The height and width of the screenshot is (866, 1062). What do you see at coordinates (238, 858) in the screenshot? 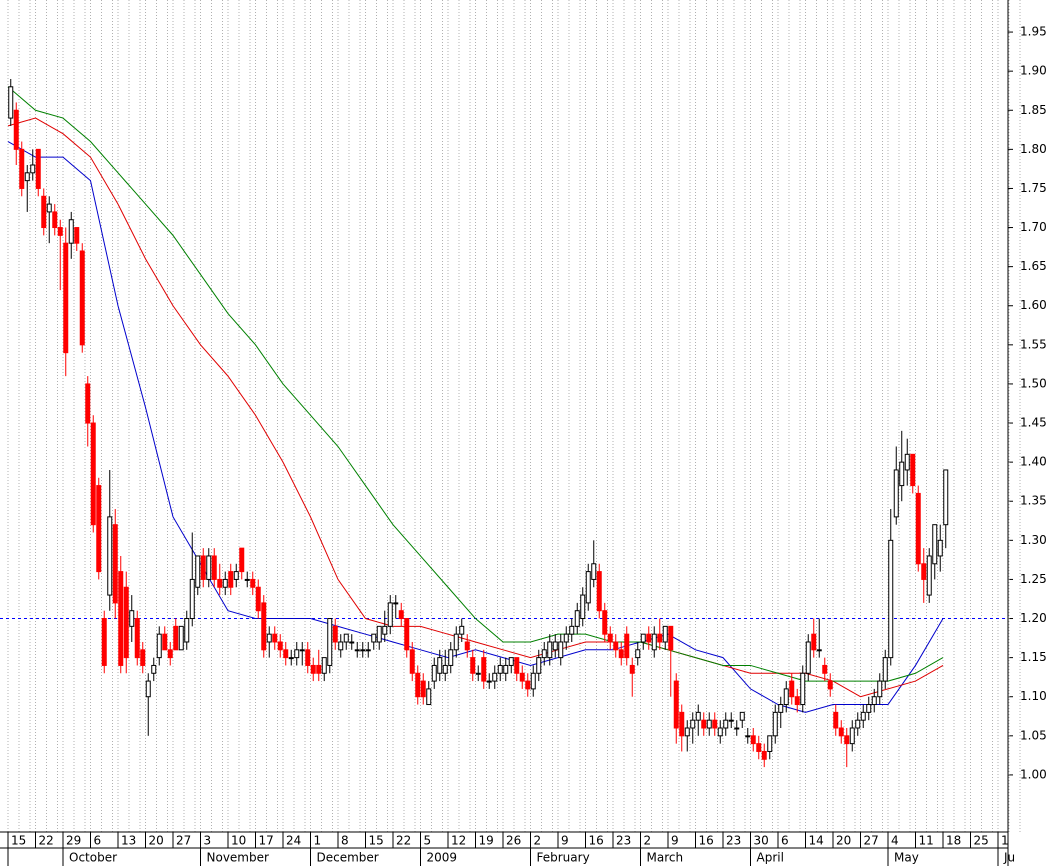
I see `month-label: November` at bounding box center [238, 858].